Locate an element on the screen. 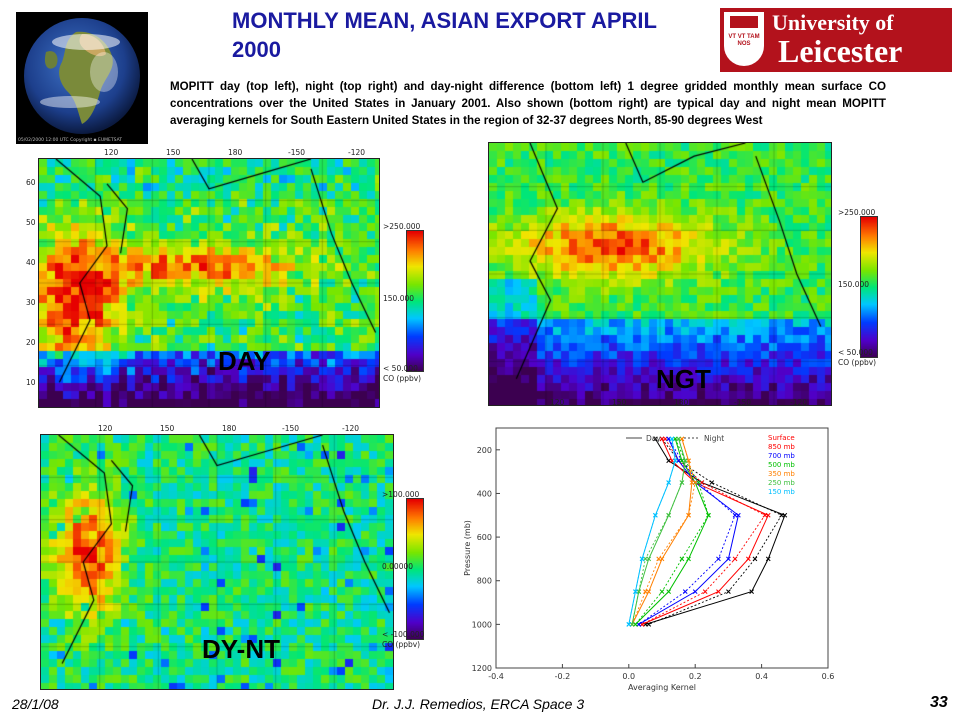  legend-series-label: 850 mb is located at coordinates (781, 447).